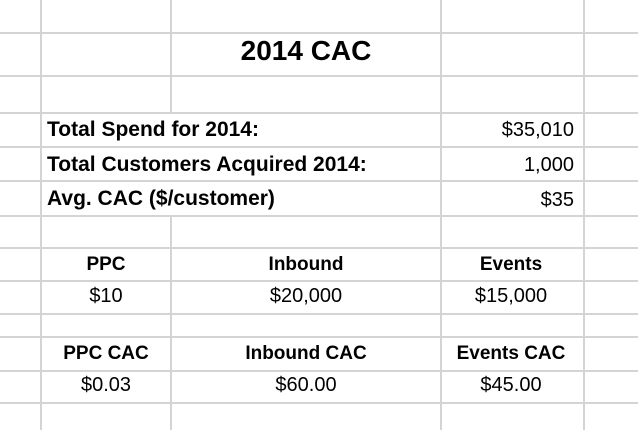 Image resolution: width=638 pixels, height=430 pixels. What do you see at coordinates (106, 296) in the screenshot?
I see `channel-spend-ppc: $10` at bounding box center [106, 296].